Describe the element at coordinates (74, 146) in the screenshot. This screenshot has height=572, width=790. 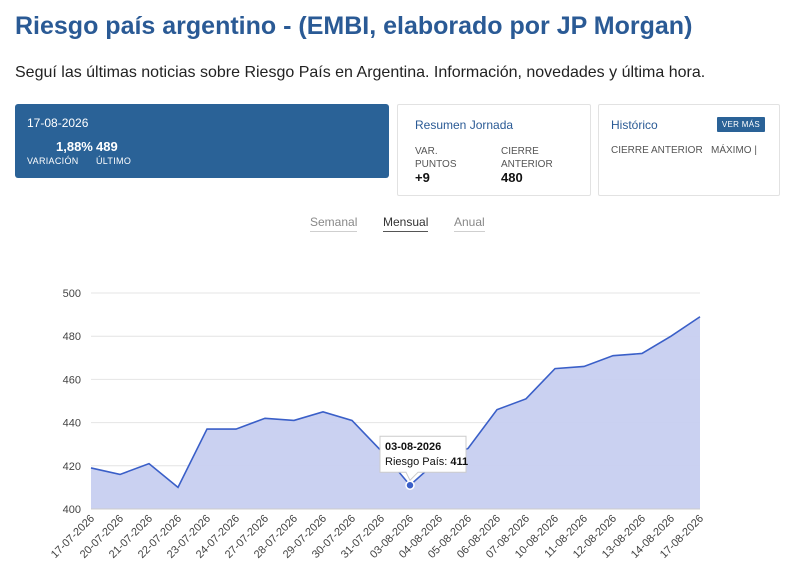
I see `variation-value: 1,88%` at that location.